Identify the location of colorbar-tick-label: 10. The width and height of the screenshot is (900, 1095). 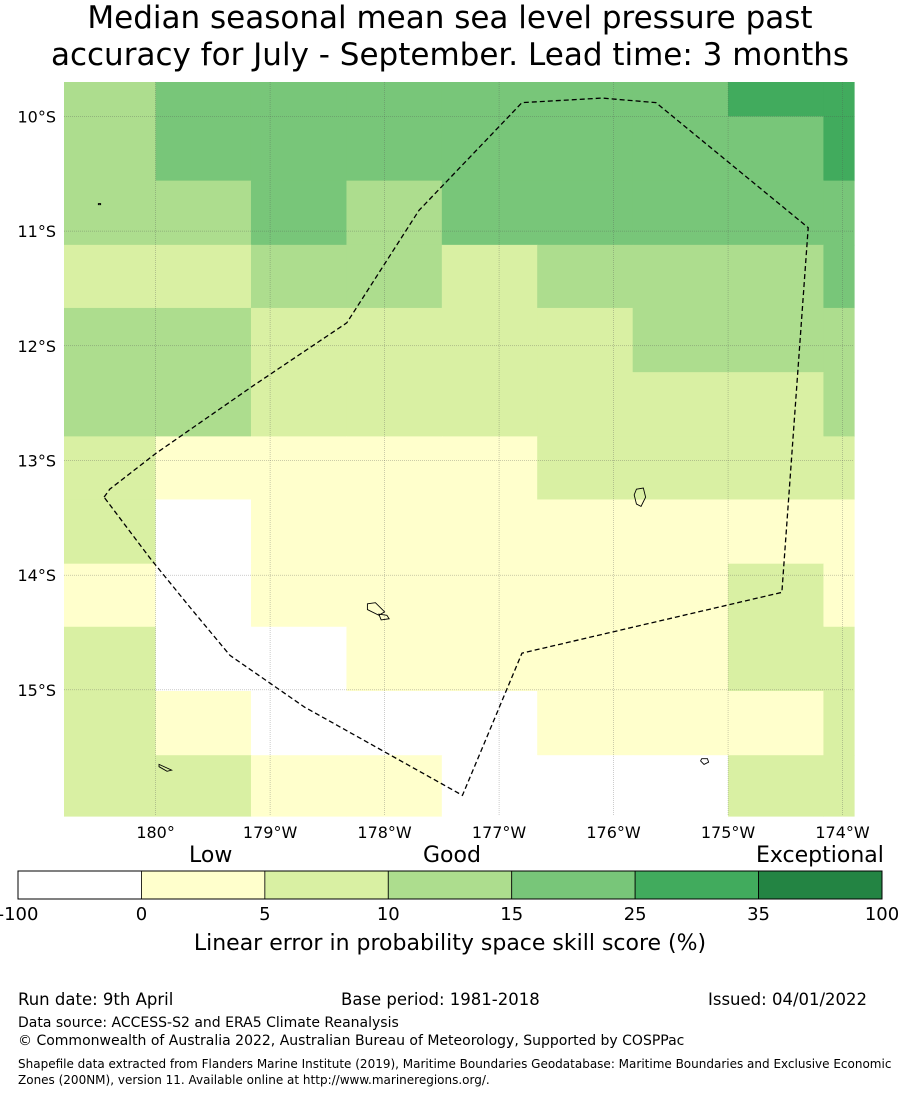
(388, 914).